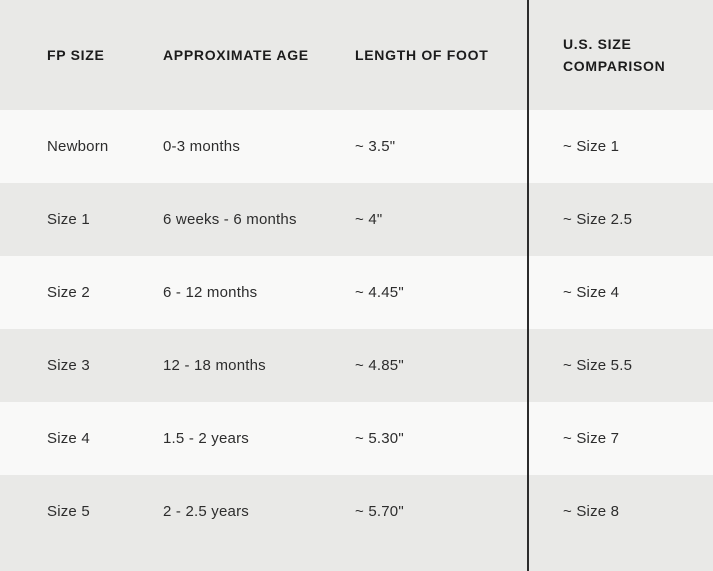 Image resolution: width=713 pixels, height=571 pixels. What do you see at coordinates (214, 365) in the screenshot?
I see `cell-approximate-age: 12 - 18 months` at bounding box center [214, 365].